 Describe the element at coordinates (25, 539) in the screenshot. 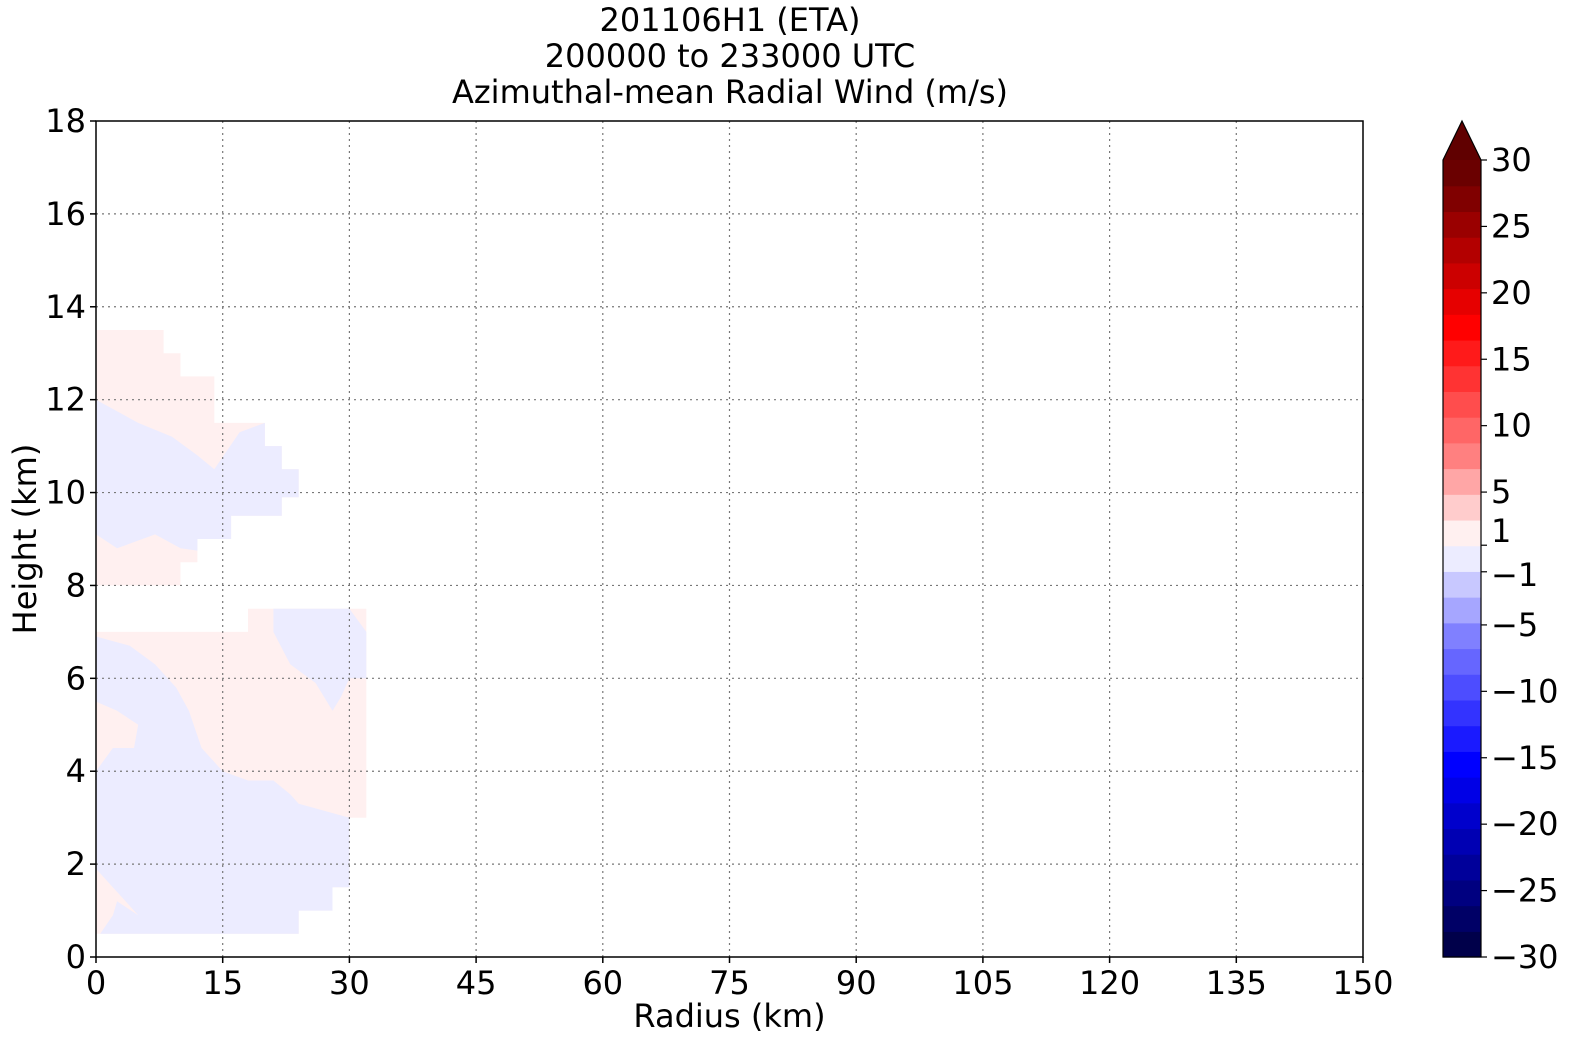

I see `y-axis-label: Height (km)` at that location.